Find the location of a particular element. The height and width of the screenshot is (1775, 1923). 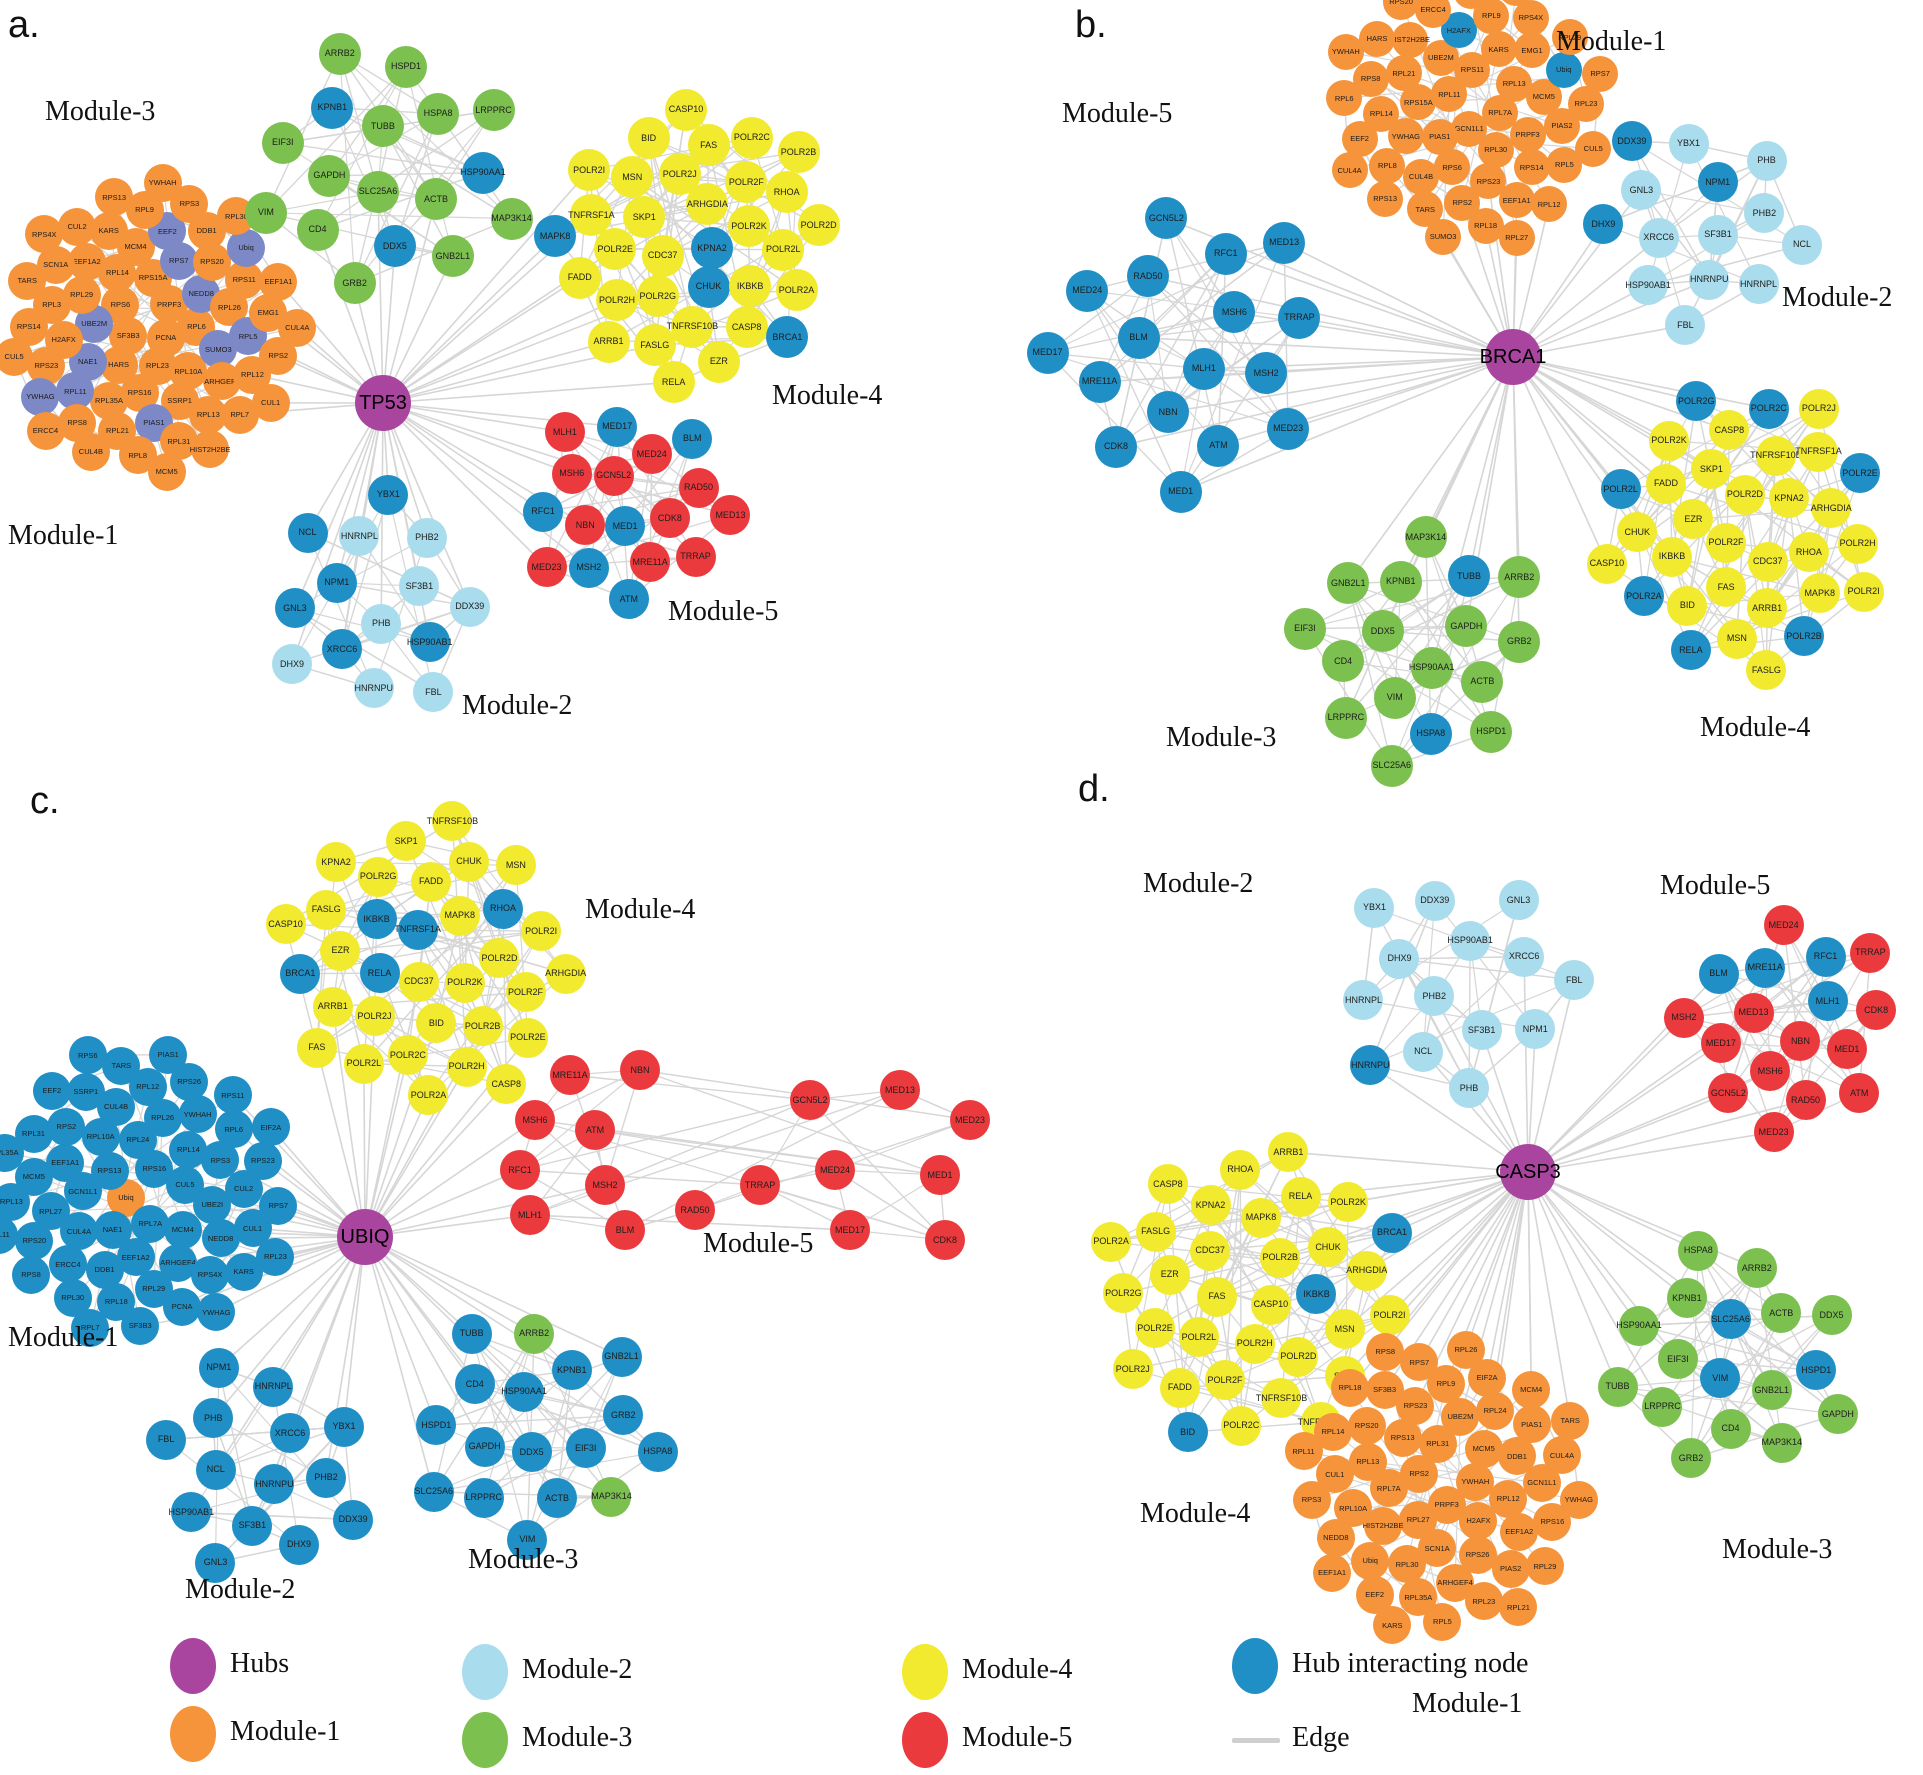

protein-node-label: LRPPRC is located at coordinates (483, 1497).